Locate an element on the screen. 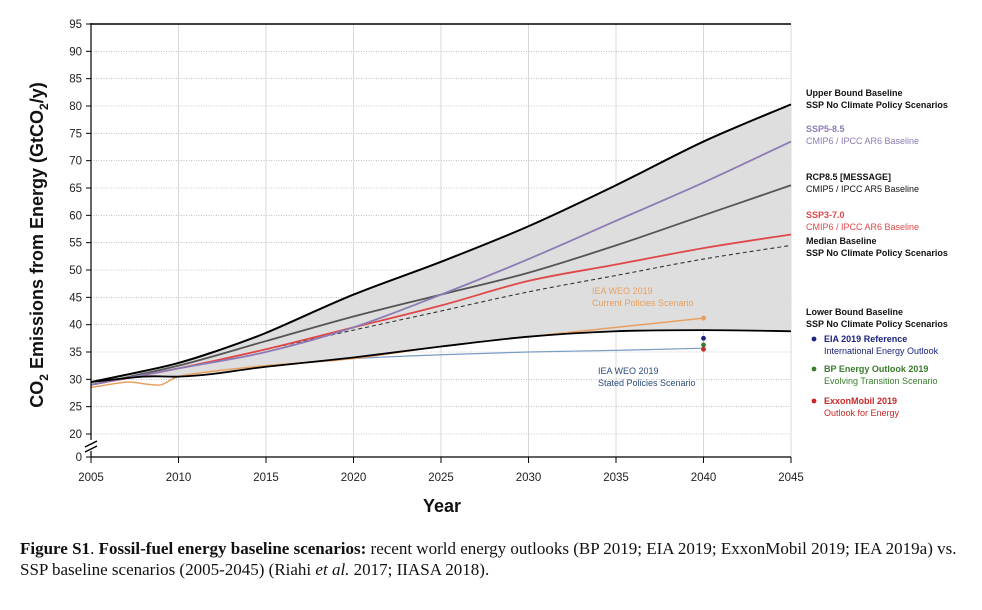 The image size is (982, 610). y-tick-label: 55 is located at coordinates (75, 244).